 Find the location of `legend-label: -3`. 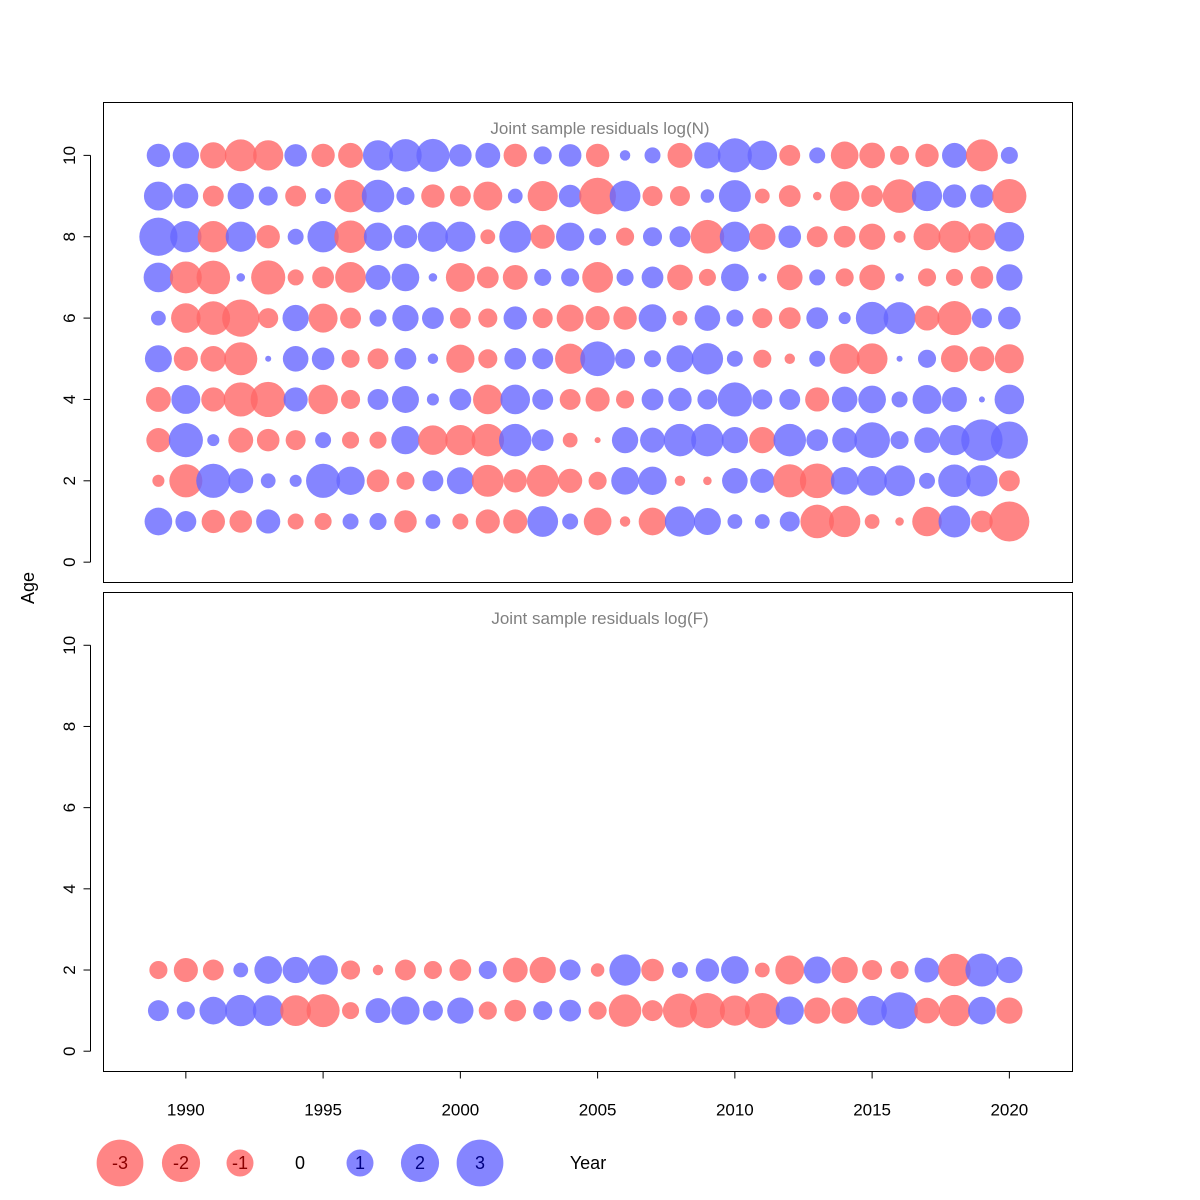

legend-label: -3 is located at coordinates (120, 1163).